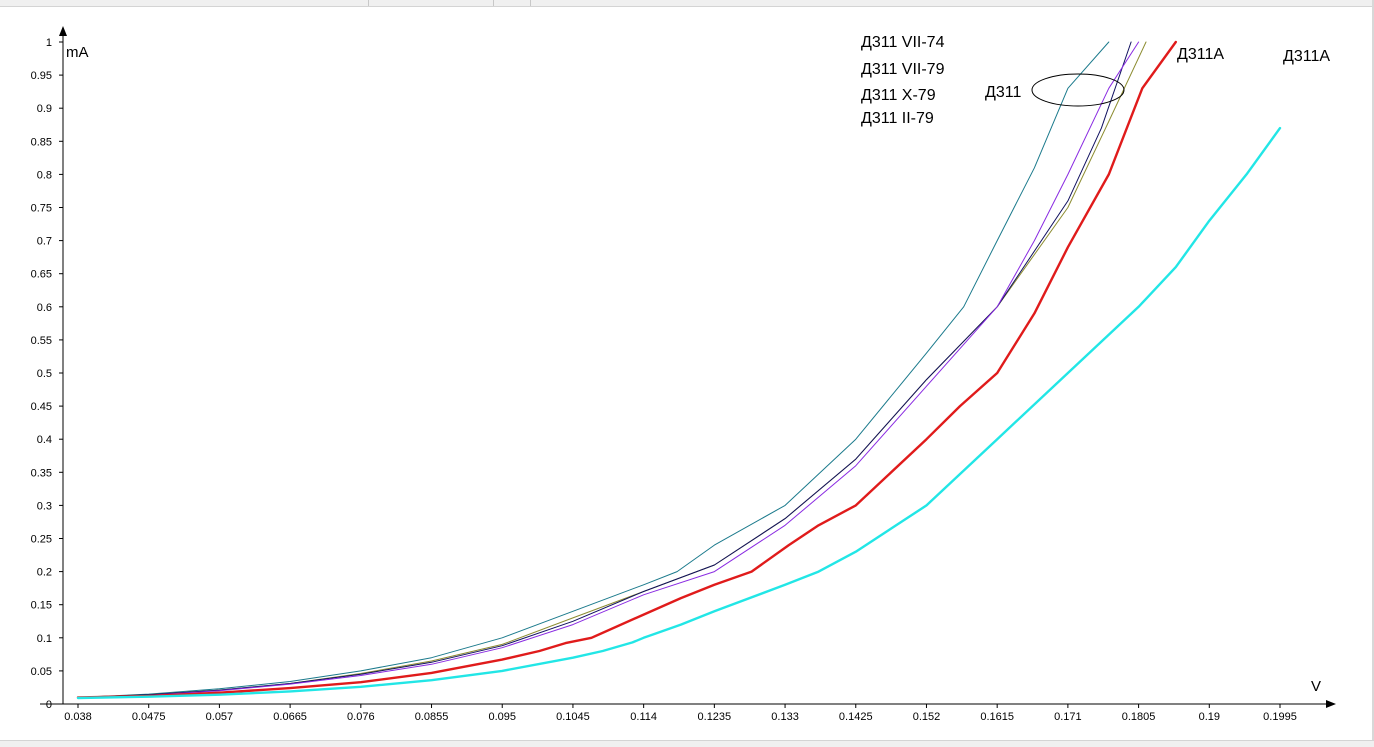  Describe the element at coordinates (1078, 90) in the screenshot. I see `group-ellipse` at that location.